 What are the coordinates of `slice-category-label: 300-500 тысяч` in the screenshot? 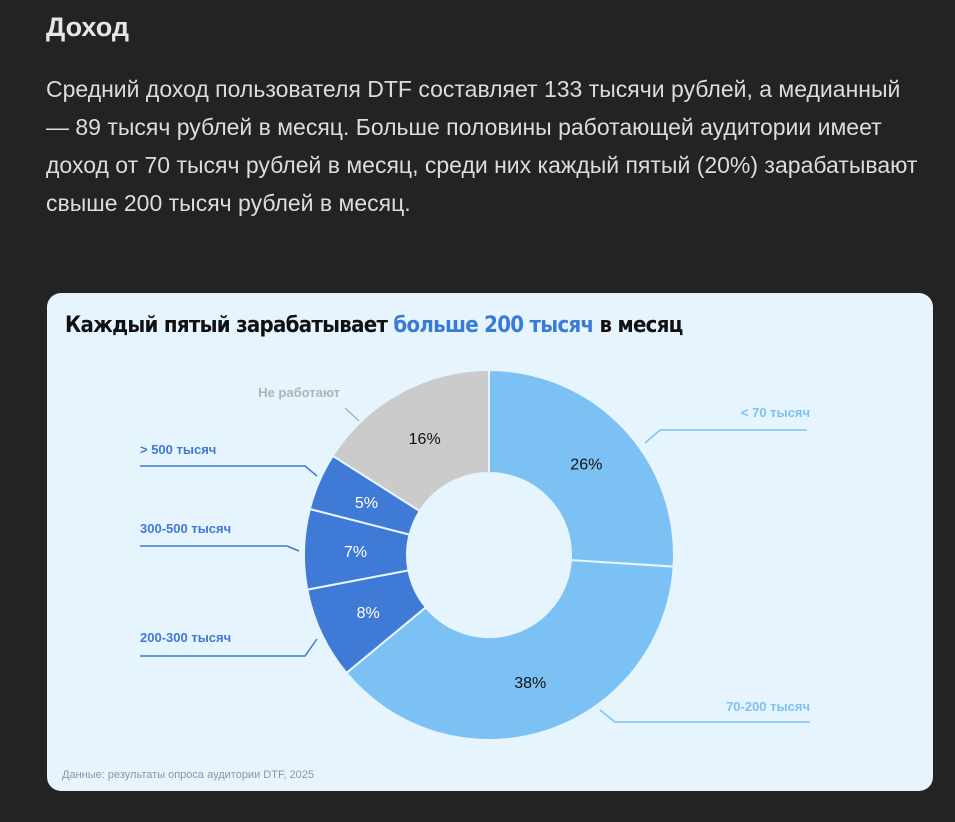 It's located at (185, 528).